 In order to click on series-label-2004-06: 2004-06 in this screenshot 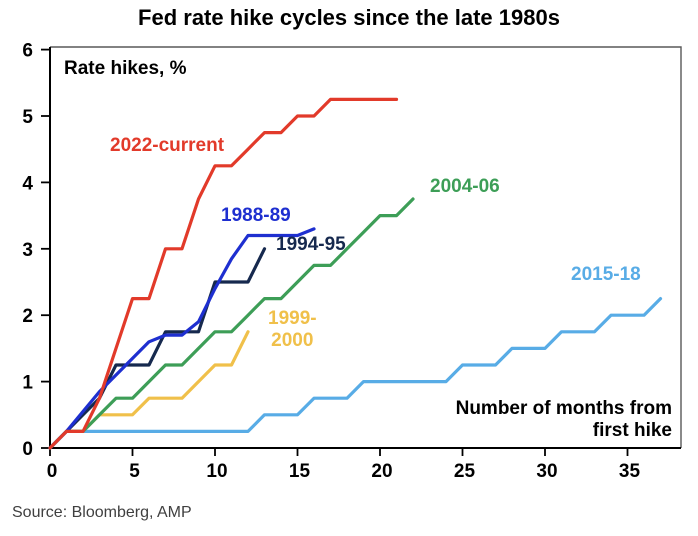, I will do `click(465, 186)`.